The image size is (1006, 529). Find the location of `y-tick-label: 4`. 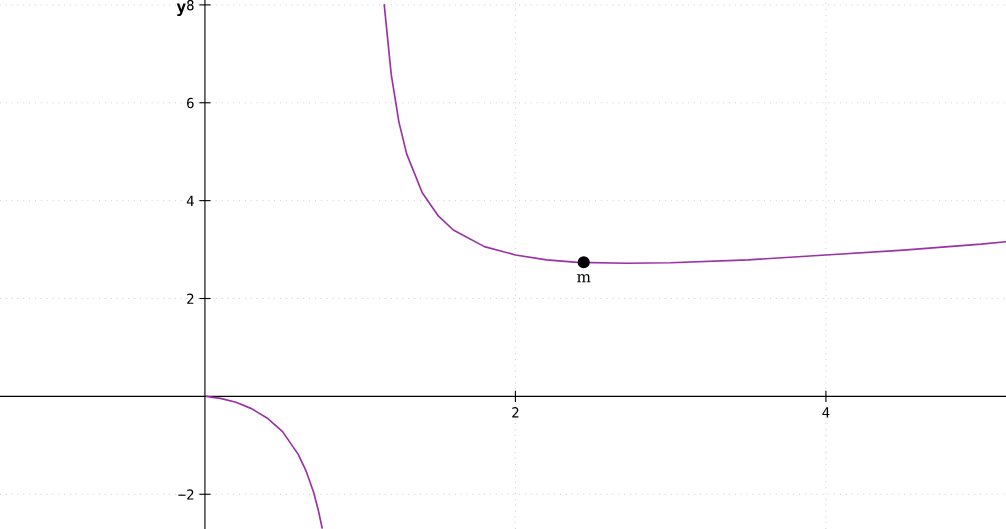

y-tick-label: 4 is located at coordinates (190, 200).